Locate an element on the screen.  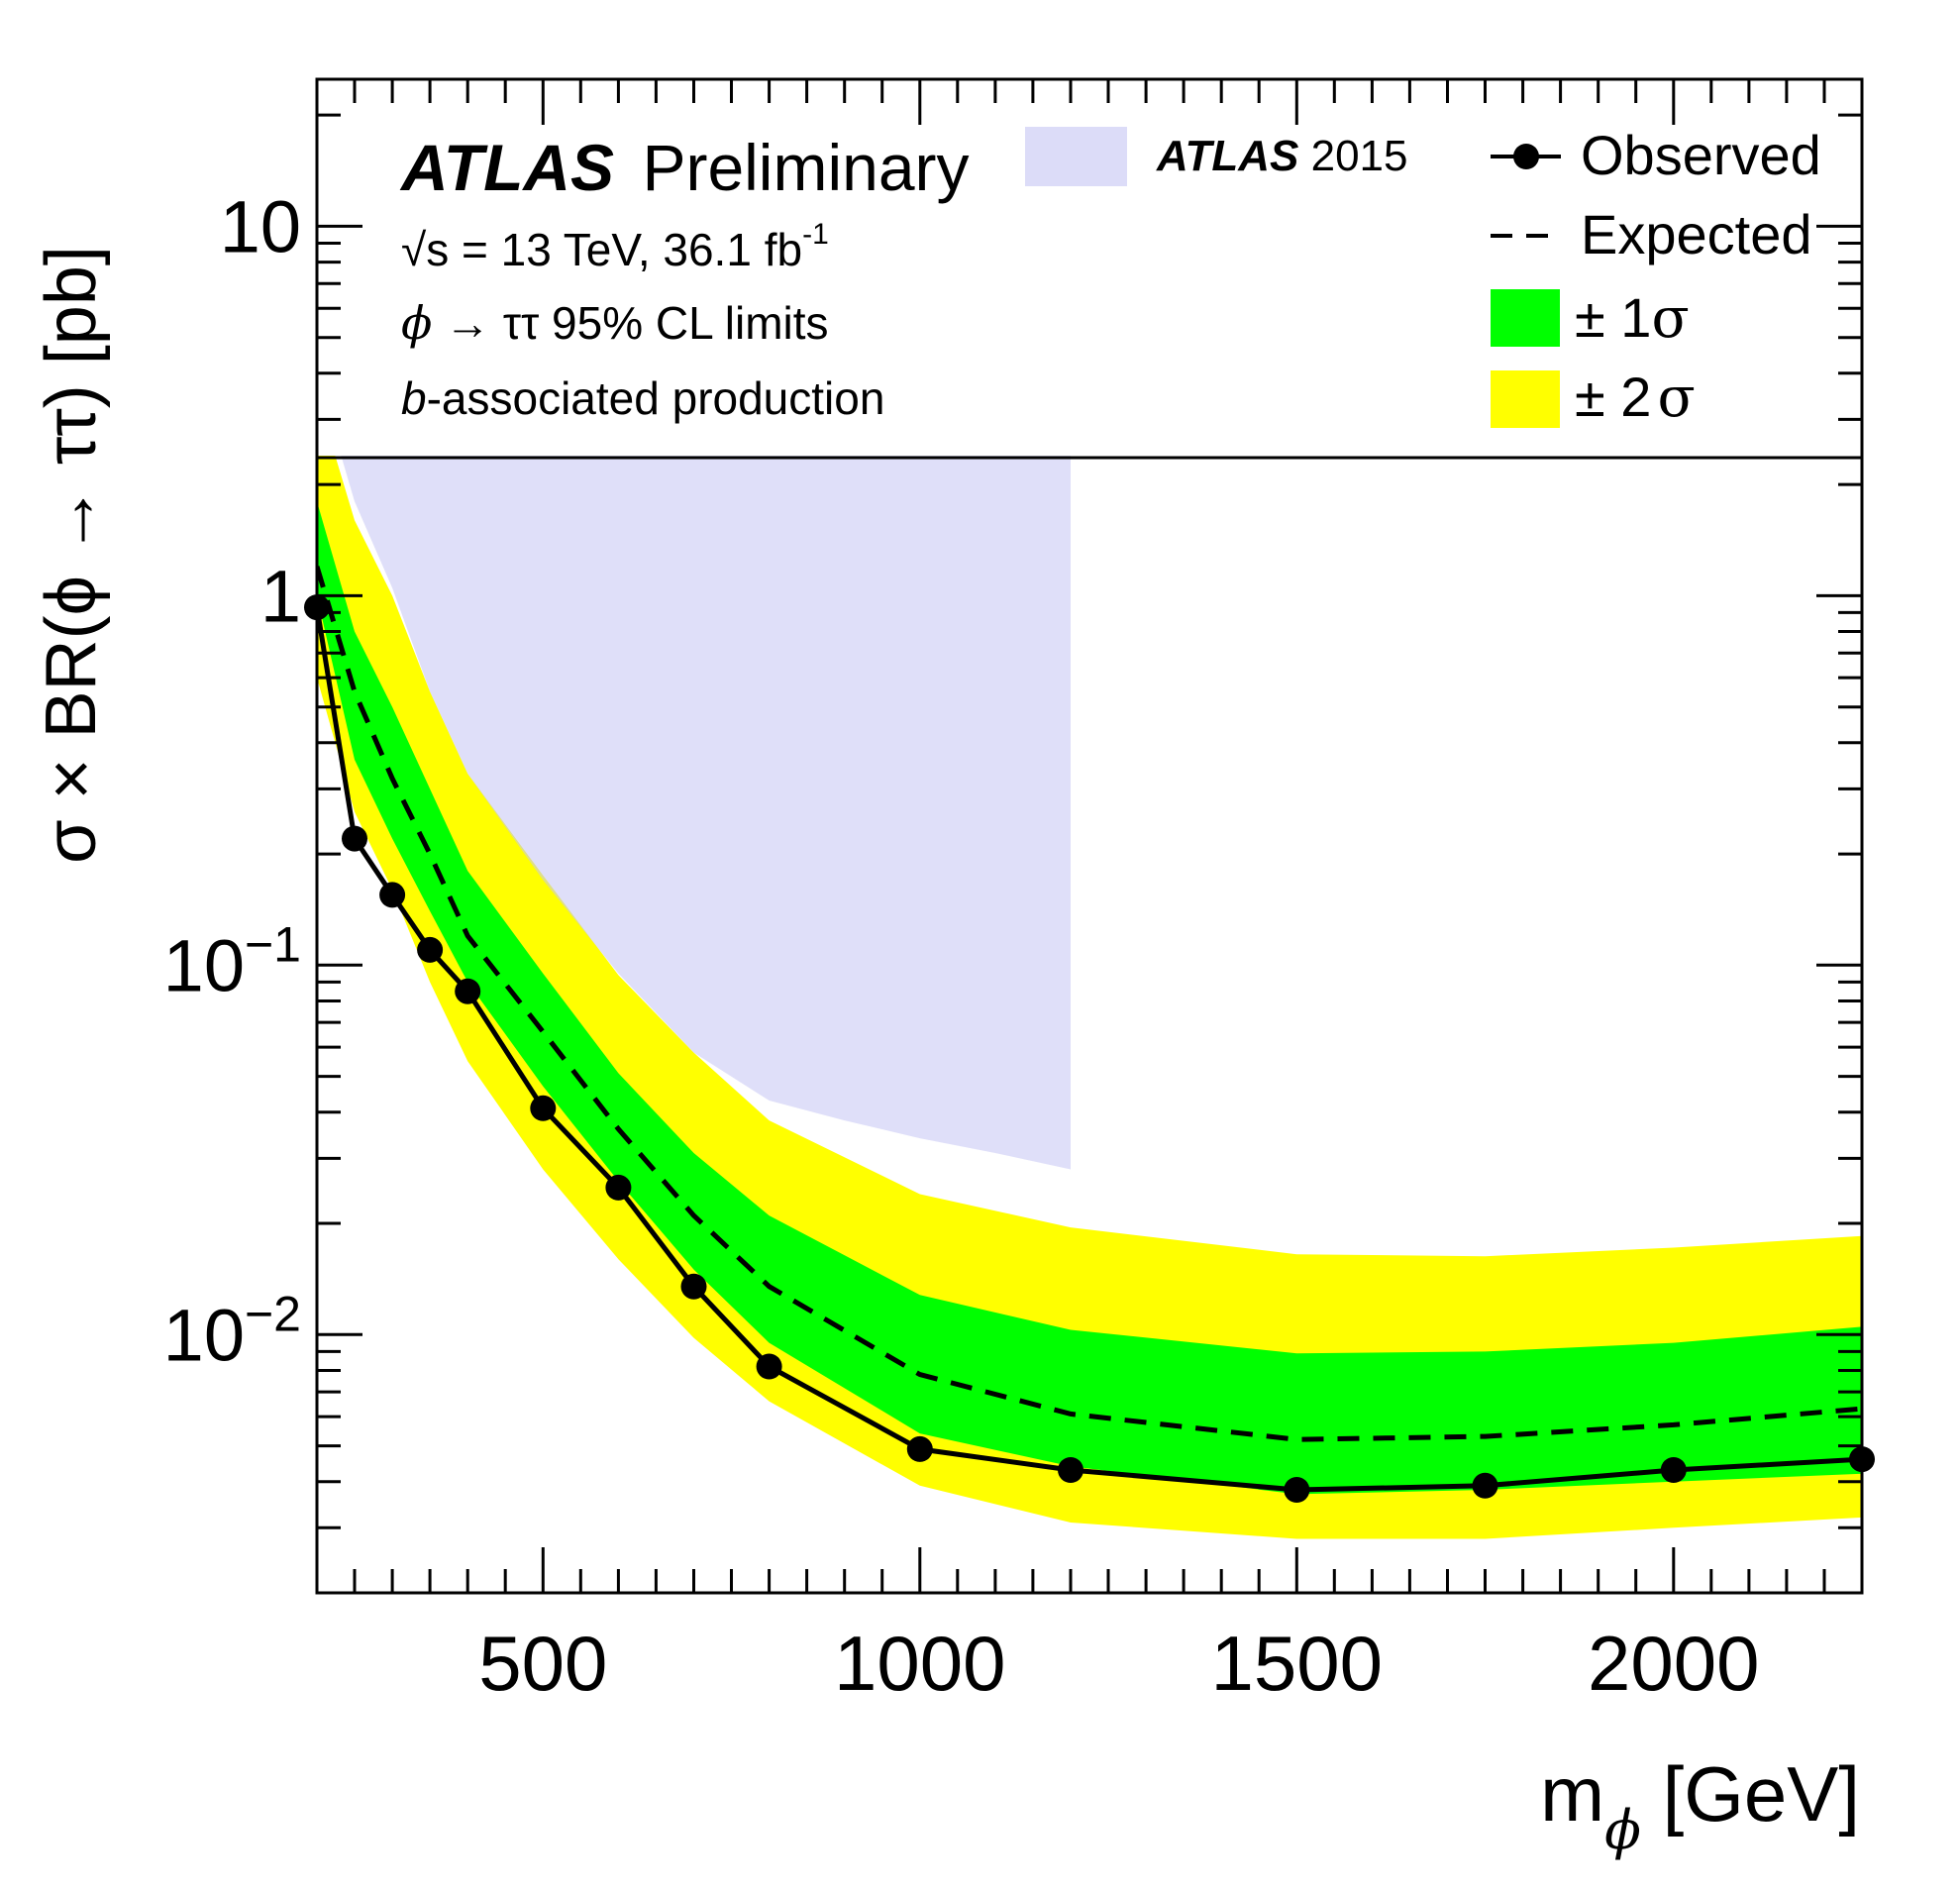
x-tick-label: 1500 is located at coordinates (1298, 1663).